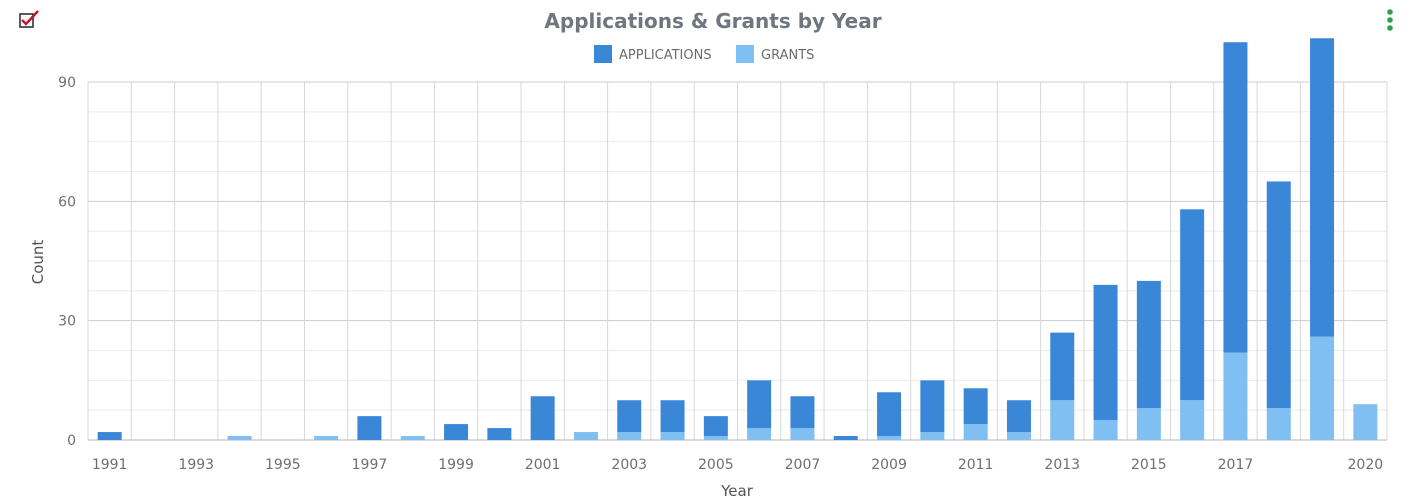 The height and width of the screenshot is (501, 1425). I want to click on x-tick-label: 2015, so click(1149, 465).